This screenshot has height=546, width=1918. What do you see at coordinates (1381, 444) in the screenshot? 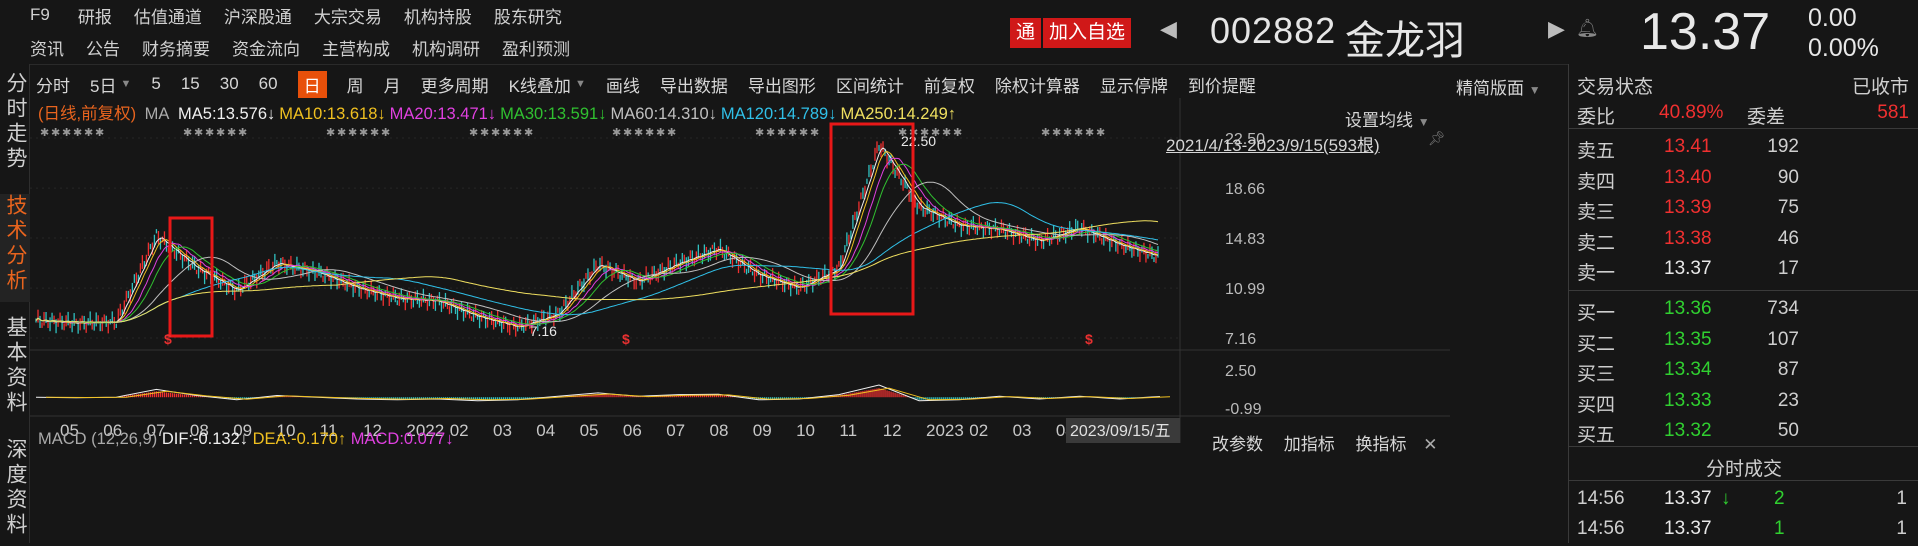
I see `switch-indicator-button: 换指标` at bounding box center [1381, 444].